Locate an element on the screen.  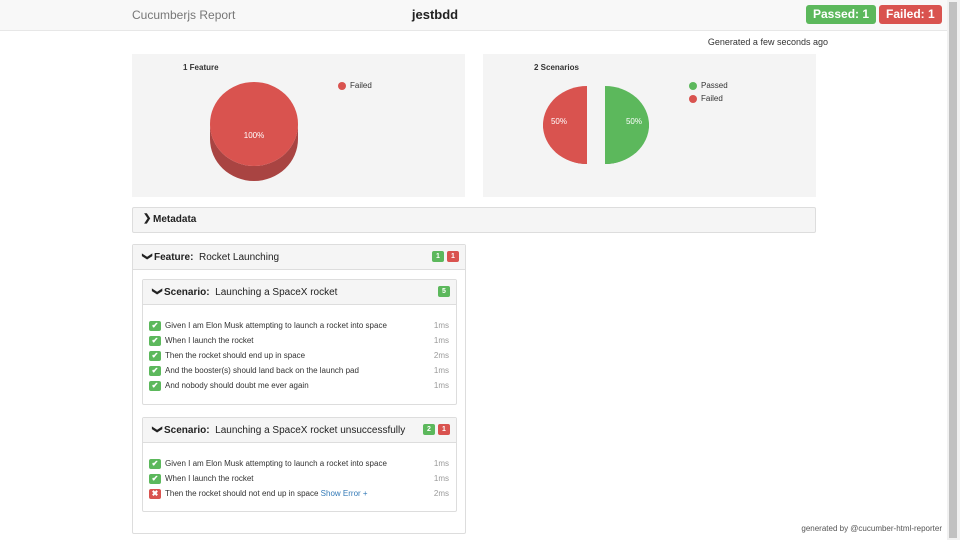
page-scrollbar is located at coordinates (953, 270).